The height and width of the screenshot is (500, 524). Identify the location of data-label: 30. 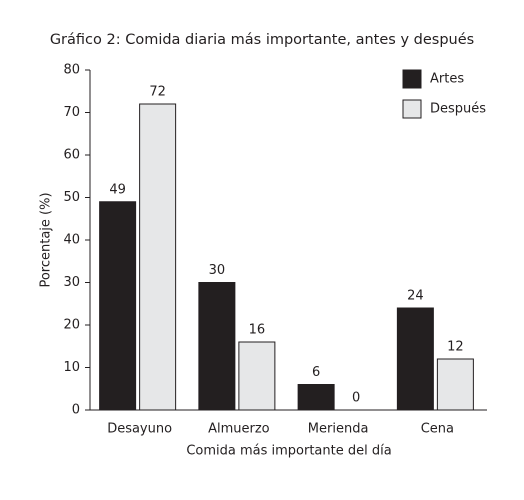
(217, 270).